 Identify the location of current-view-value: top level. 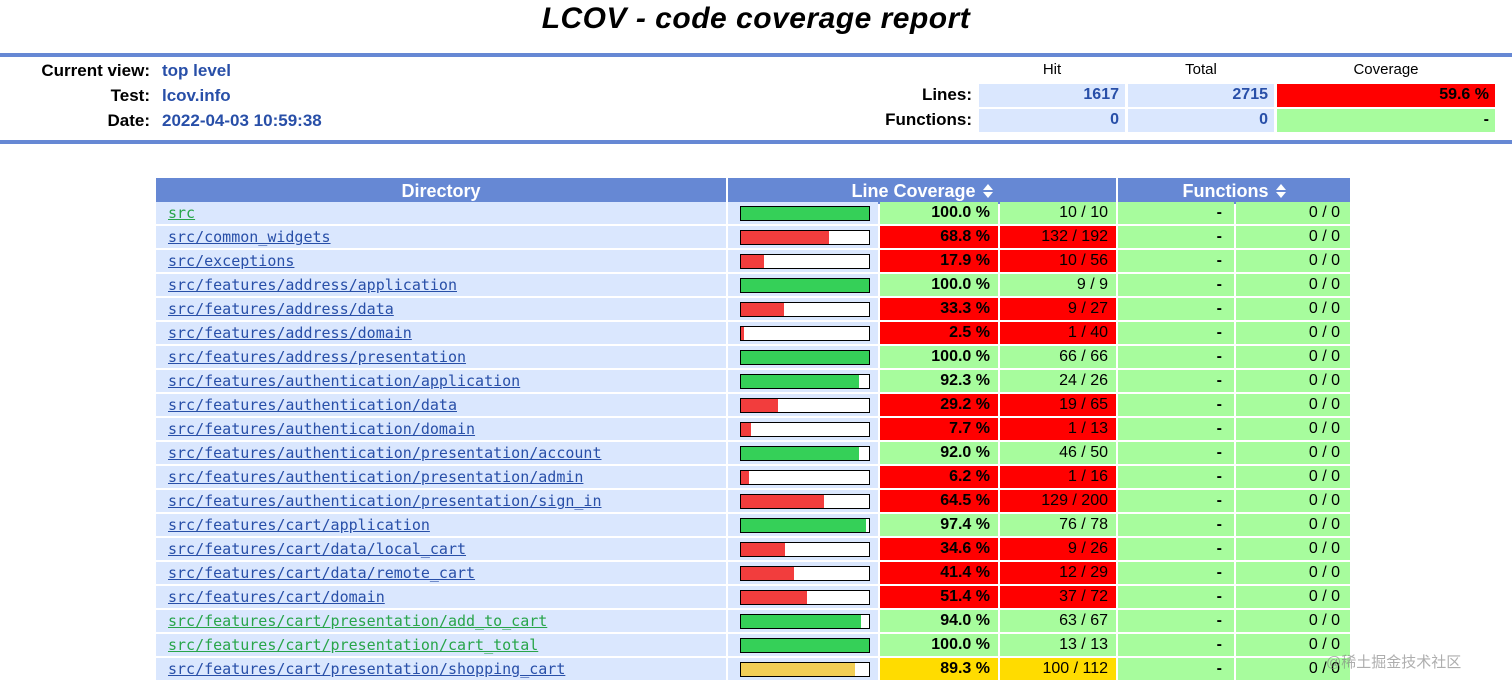
(196, 70).